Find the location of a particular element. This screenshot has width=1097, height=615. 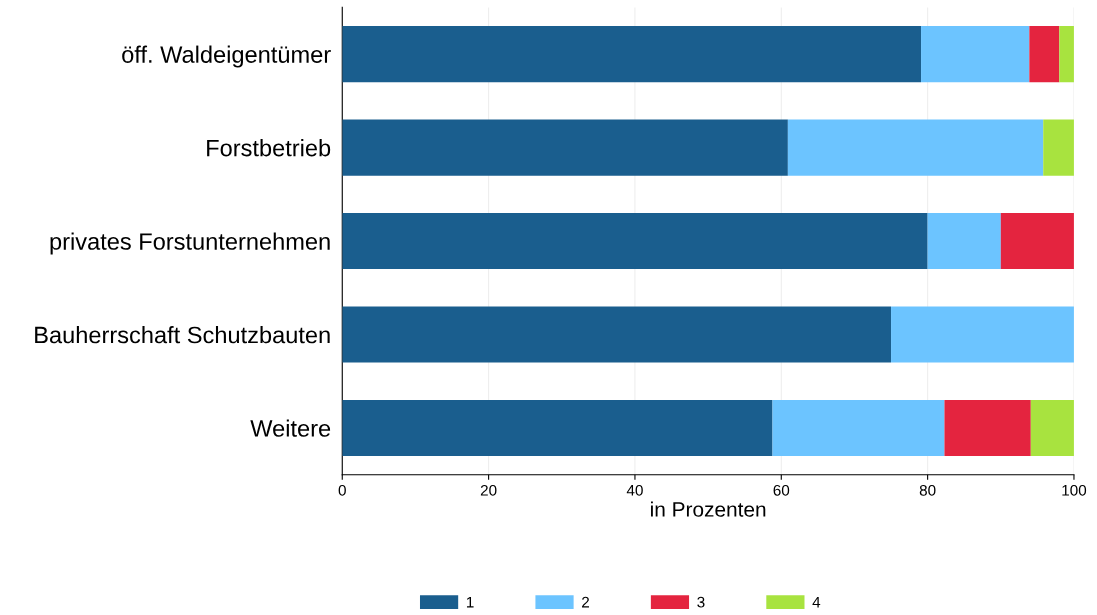

y-tick-label: Weitere is located at coordinates (290, 428).